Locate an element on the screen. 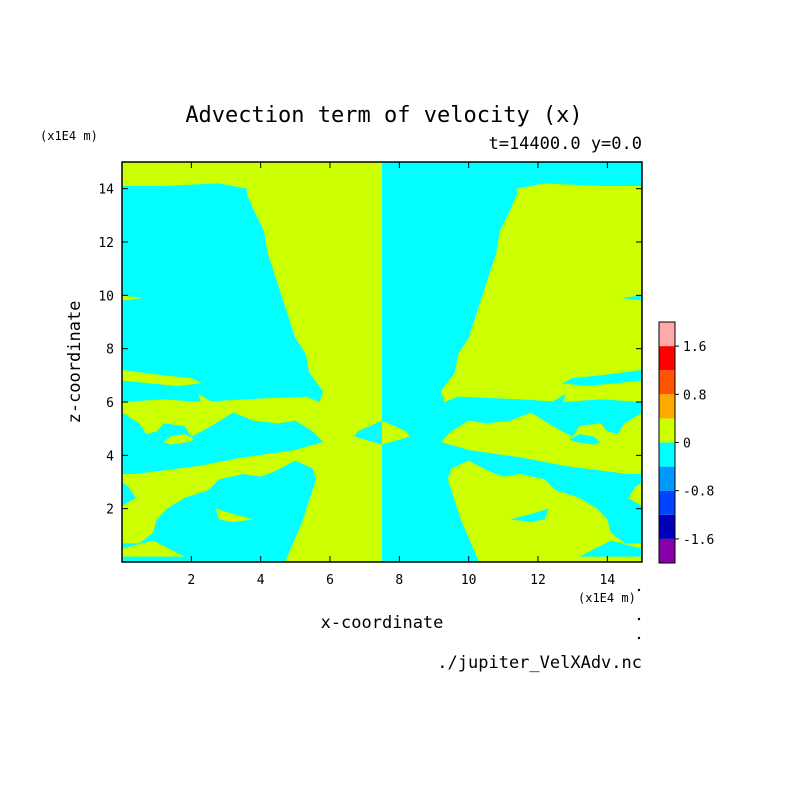 The height and width of the screenshot is (804, 804). y-tick-label: 6 is located at coordinates (110, 403).